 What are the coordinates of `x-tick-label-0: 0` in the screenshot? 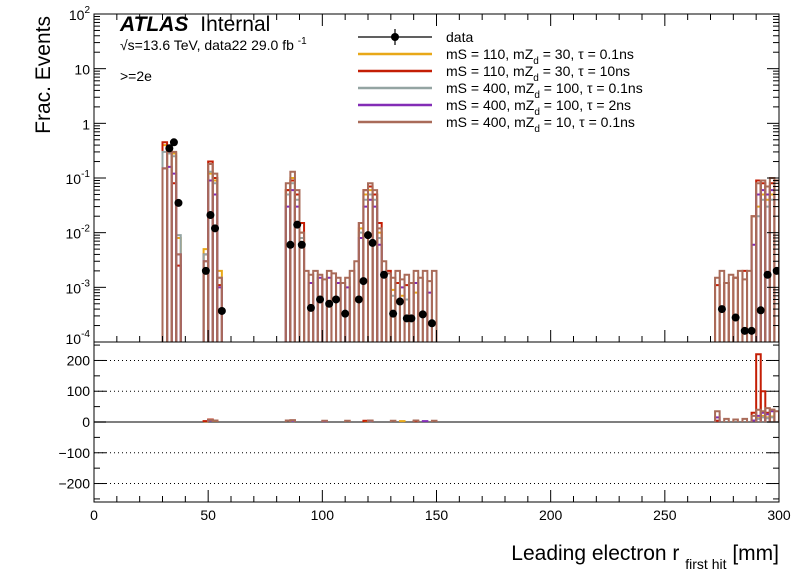 It's located at (94, 515).